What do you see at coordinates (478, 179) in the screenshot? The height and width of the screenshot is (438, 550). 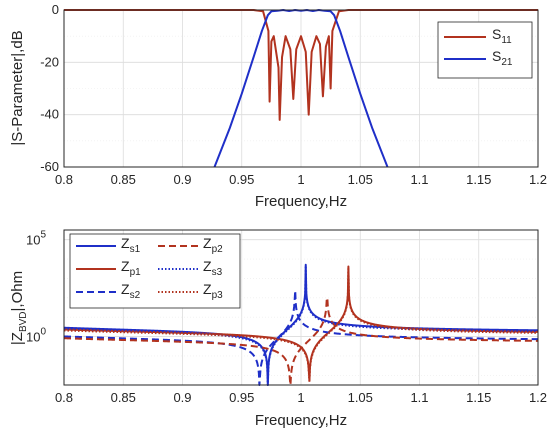 I see `top-x-tick-label: 1.15` at bounding box center [478, 179].